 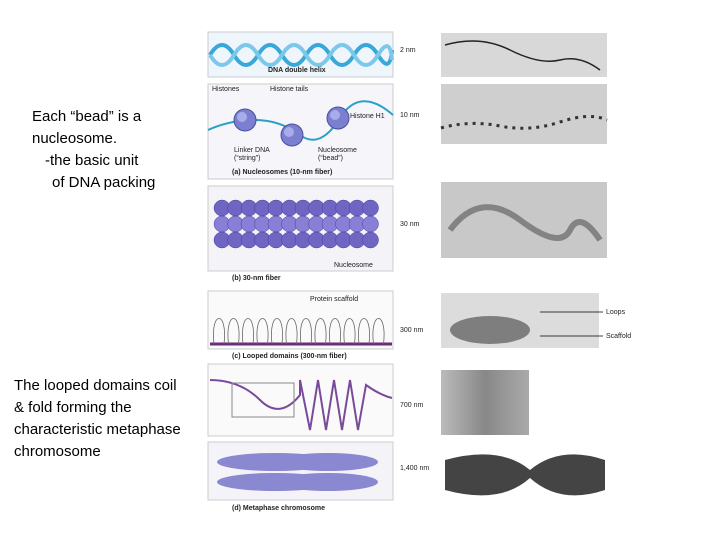 What do you see at coordinates (87, 116) in the screenshot?
I see `note-line: Each “bead” is a` at bounding box center [87, 116].